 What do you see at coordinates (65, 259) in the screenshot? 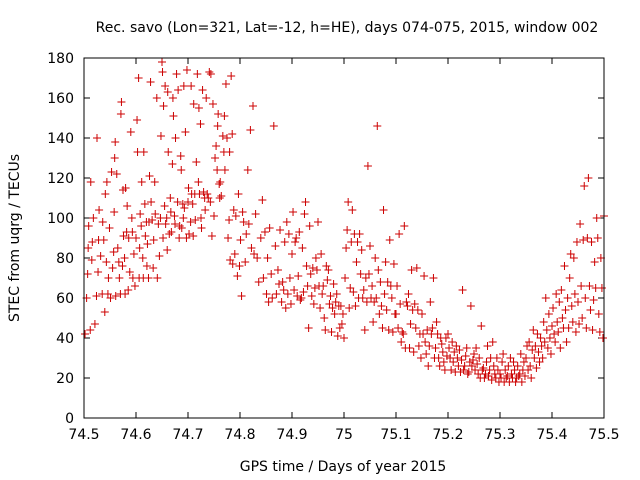
I see `y-tick-label: 80` at bounding box center [65, 259].